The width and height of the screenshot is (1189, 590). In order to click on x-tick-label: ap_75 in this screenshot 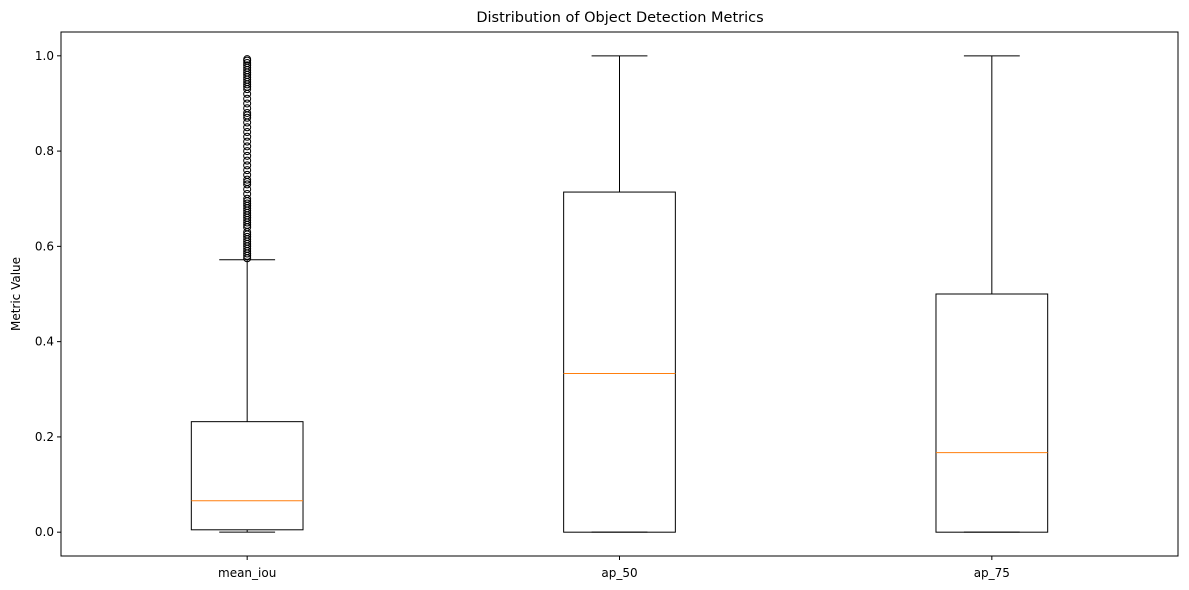, I will do `click(992, 573)`.